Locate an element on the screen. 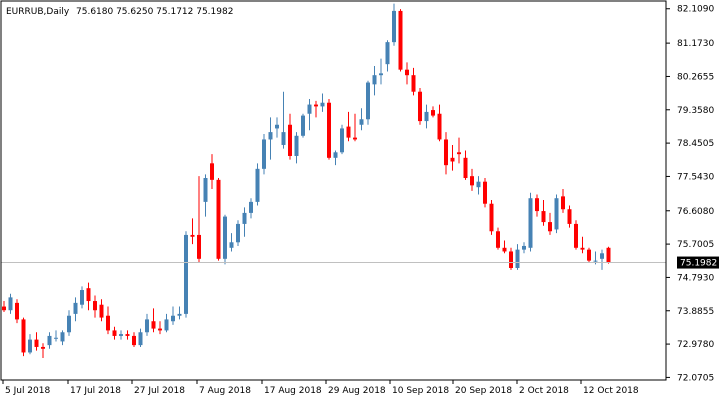  x-tick-label: 29 Aug 2018 is located at coordinates (357, 391).